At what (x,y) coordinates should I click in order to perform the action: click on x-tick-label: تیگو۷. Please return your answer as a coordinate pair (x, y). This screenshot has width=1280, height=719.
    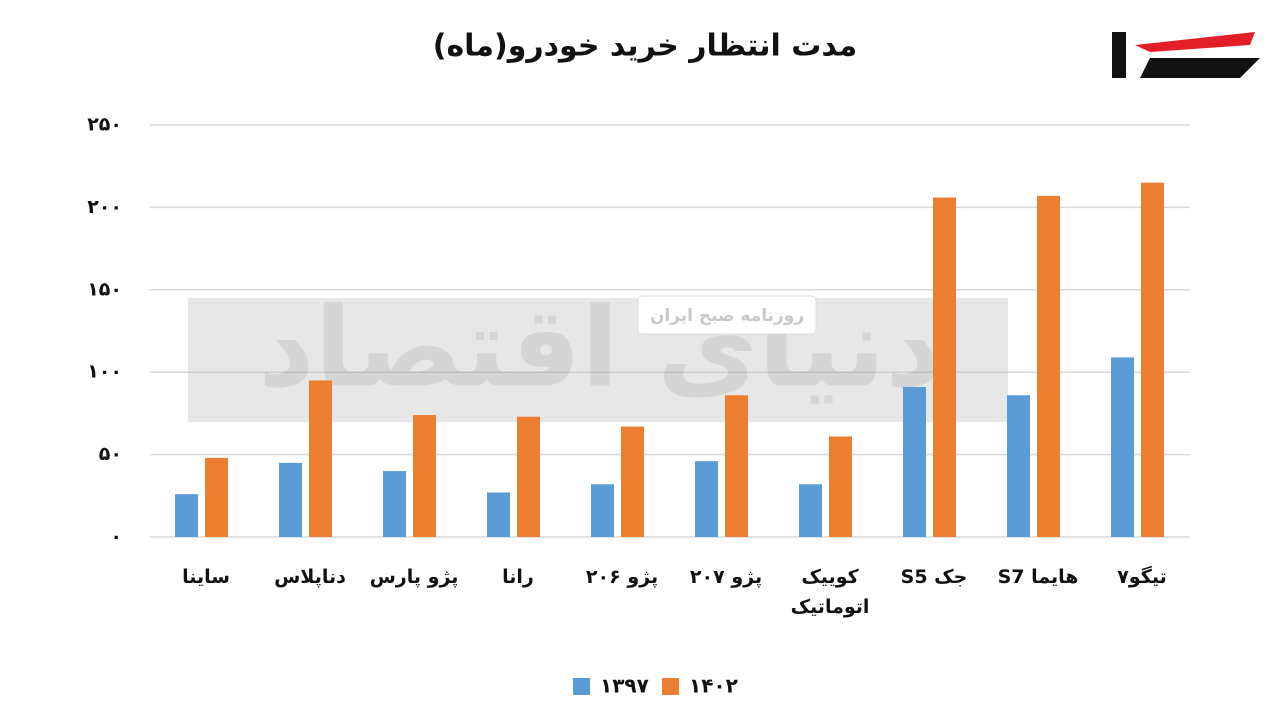
    Looking at the image, I should click on (1142, 577).